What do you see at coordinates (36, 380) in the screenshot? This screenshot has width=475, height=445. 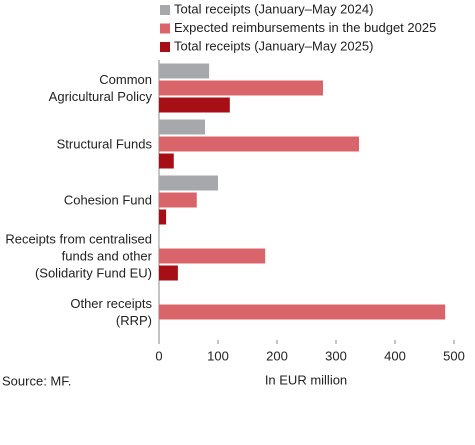 I see `source: Source: MF.` at bounding box center [36, 380].